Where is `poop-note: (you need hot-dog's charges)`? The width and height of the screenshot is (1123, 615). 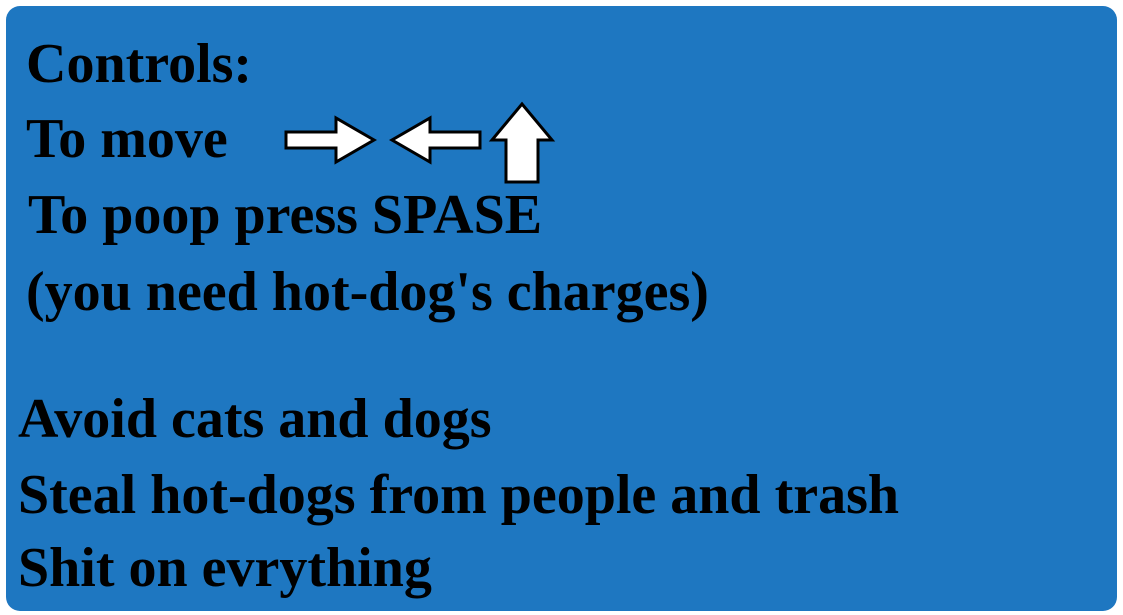 poop-note: (you need hot-dog's charges) is located at coordinates (367, 292).